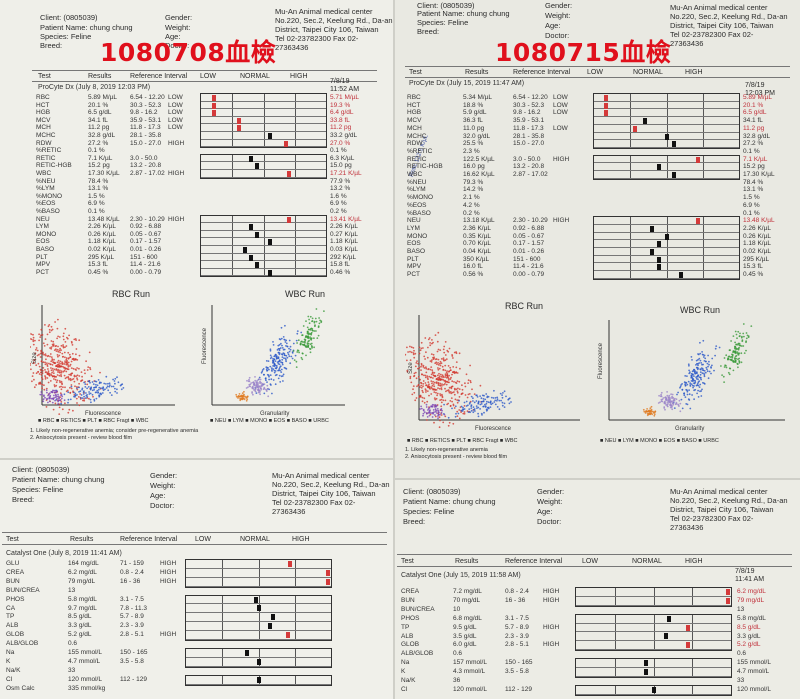 The image size is (800, 699). I want to click on result-flag: HIGH, so click(551, 627).